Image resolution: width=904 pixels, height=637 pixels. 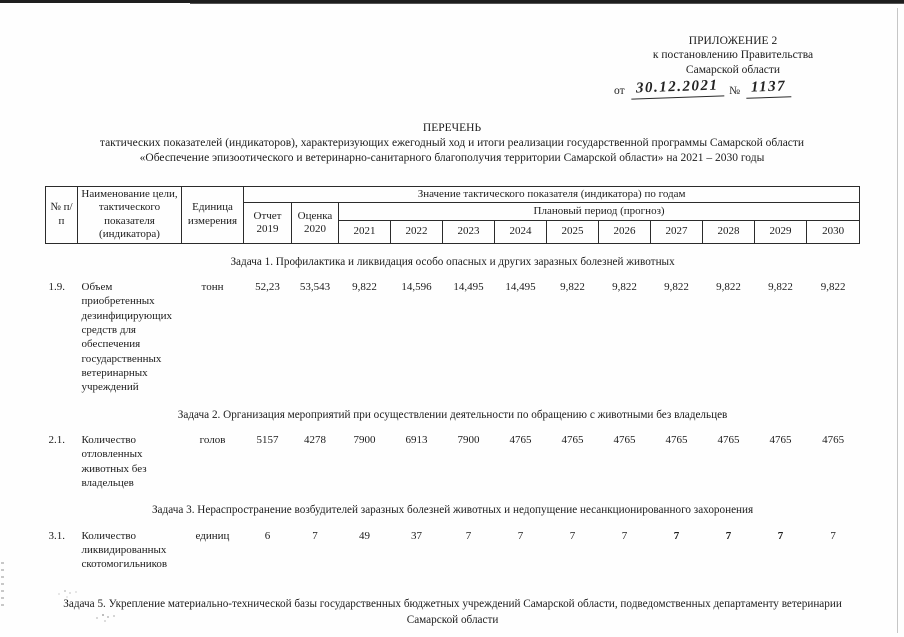 What do you see at coordinates (897, 320) in the screenshot?
I see `scan-line-right` at bounding box center [897, 320].